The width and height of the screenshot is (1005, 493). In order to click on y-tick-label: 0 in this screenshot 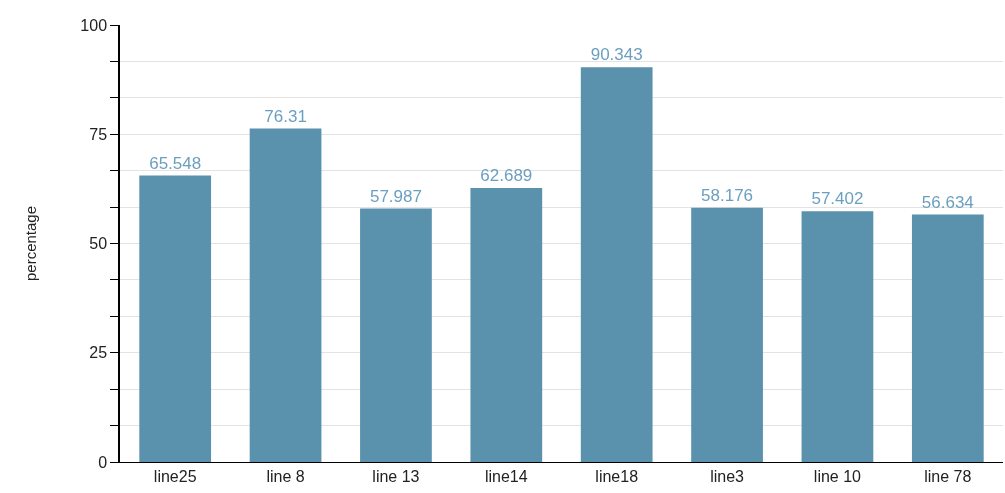, I will do `click(103, 462)`.